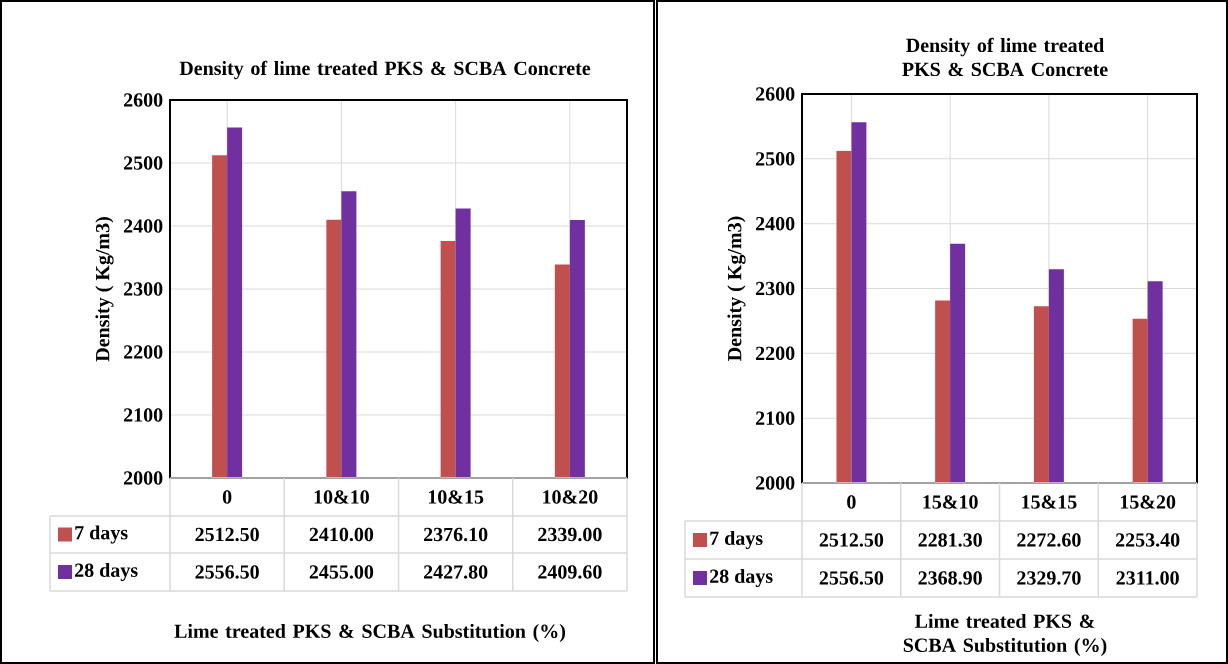 The image size is (1228, 664). I want to click on data-label: 2368.90, so click(950, 578).